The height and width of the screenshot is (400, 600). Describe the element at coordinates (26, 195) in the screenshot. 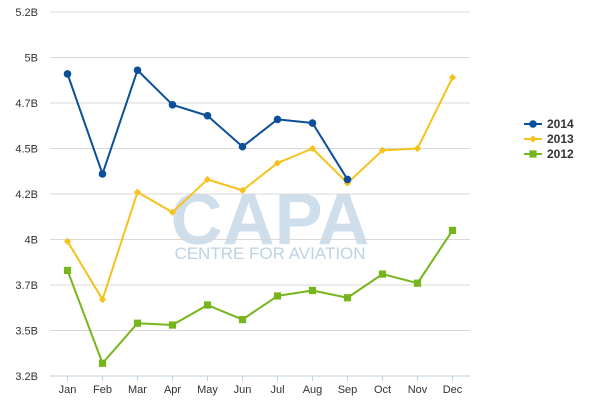

I see `y-tick-label: 4.2B` at that location.